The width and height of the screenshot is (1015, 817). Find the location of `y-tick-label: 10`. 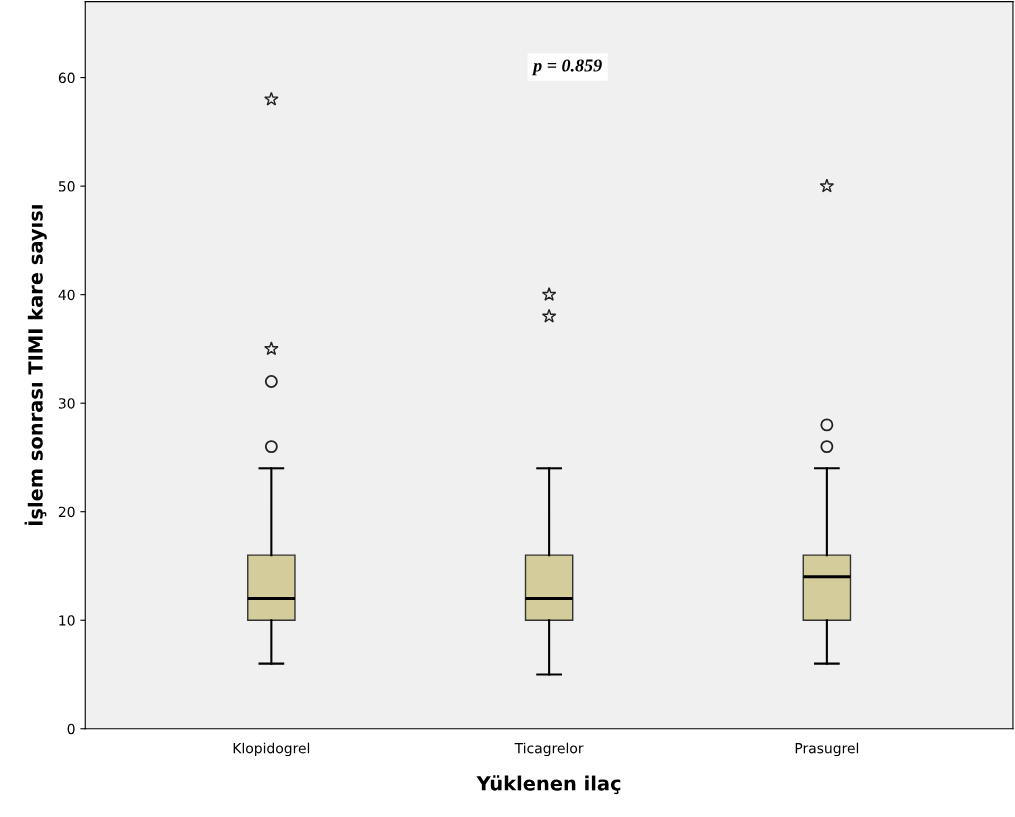

y-tick-label: 10 is located at coordinates (67, 620).